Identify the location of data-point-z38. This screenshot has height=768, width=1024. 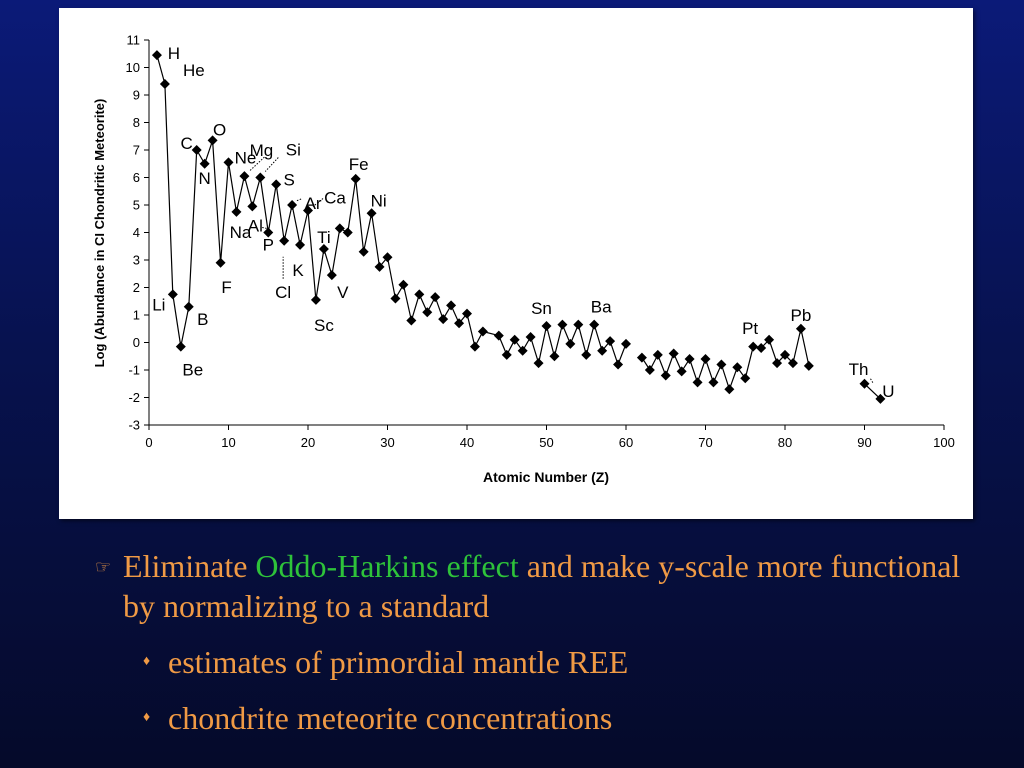
(451, 305).